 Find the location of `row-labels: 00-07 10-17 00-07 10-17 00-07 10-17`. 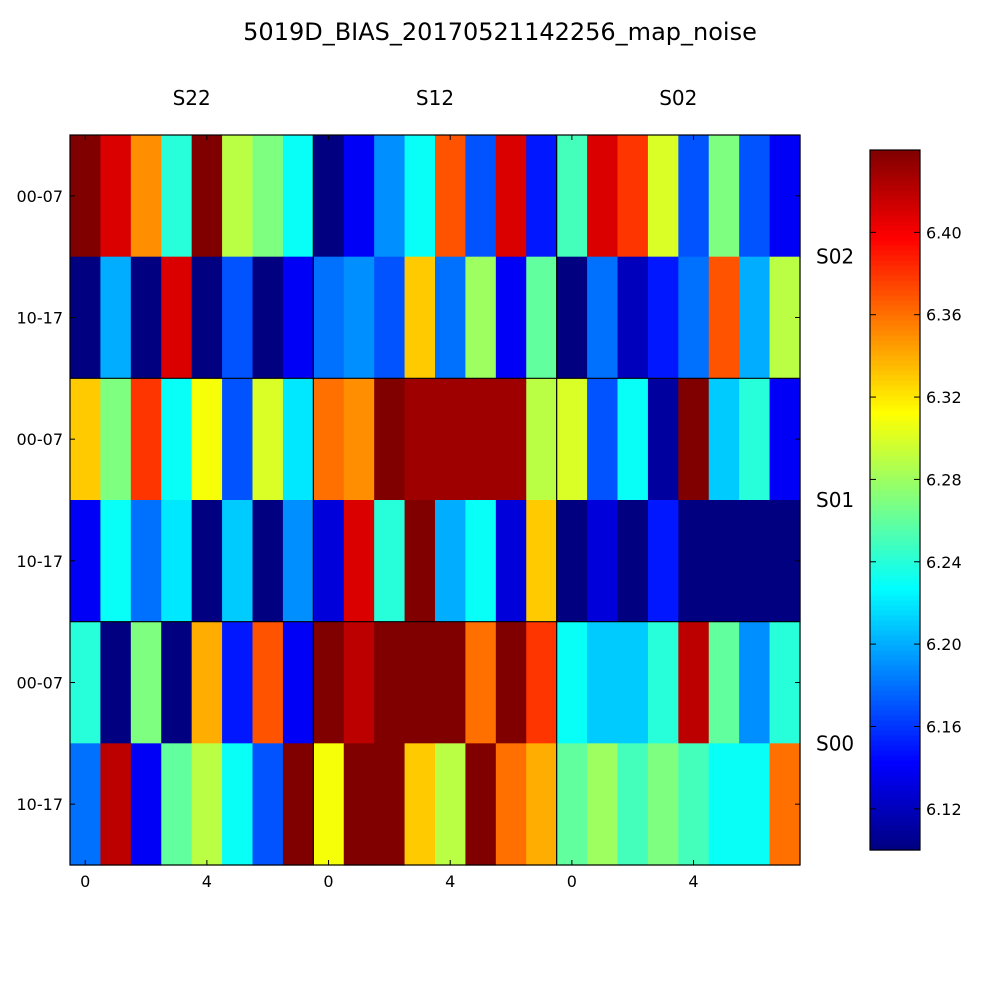

row-labels: 00-07 10-17 00-07 10-17 00-07 10-17 is located at coordinates (40, 500).